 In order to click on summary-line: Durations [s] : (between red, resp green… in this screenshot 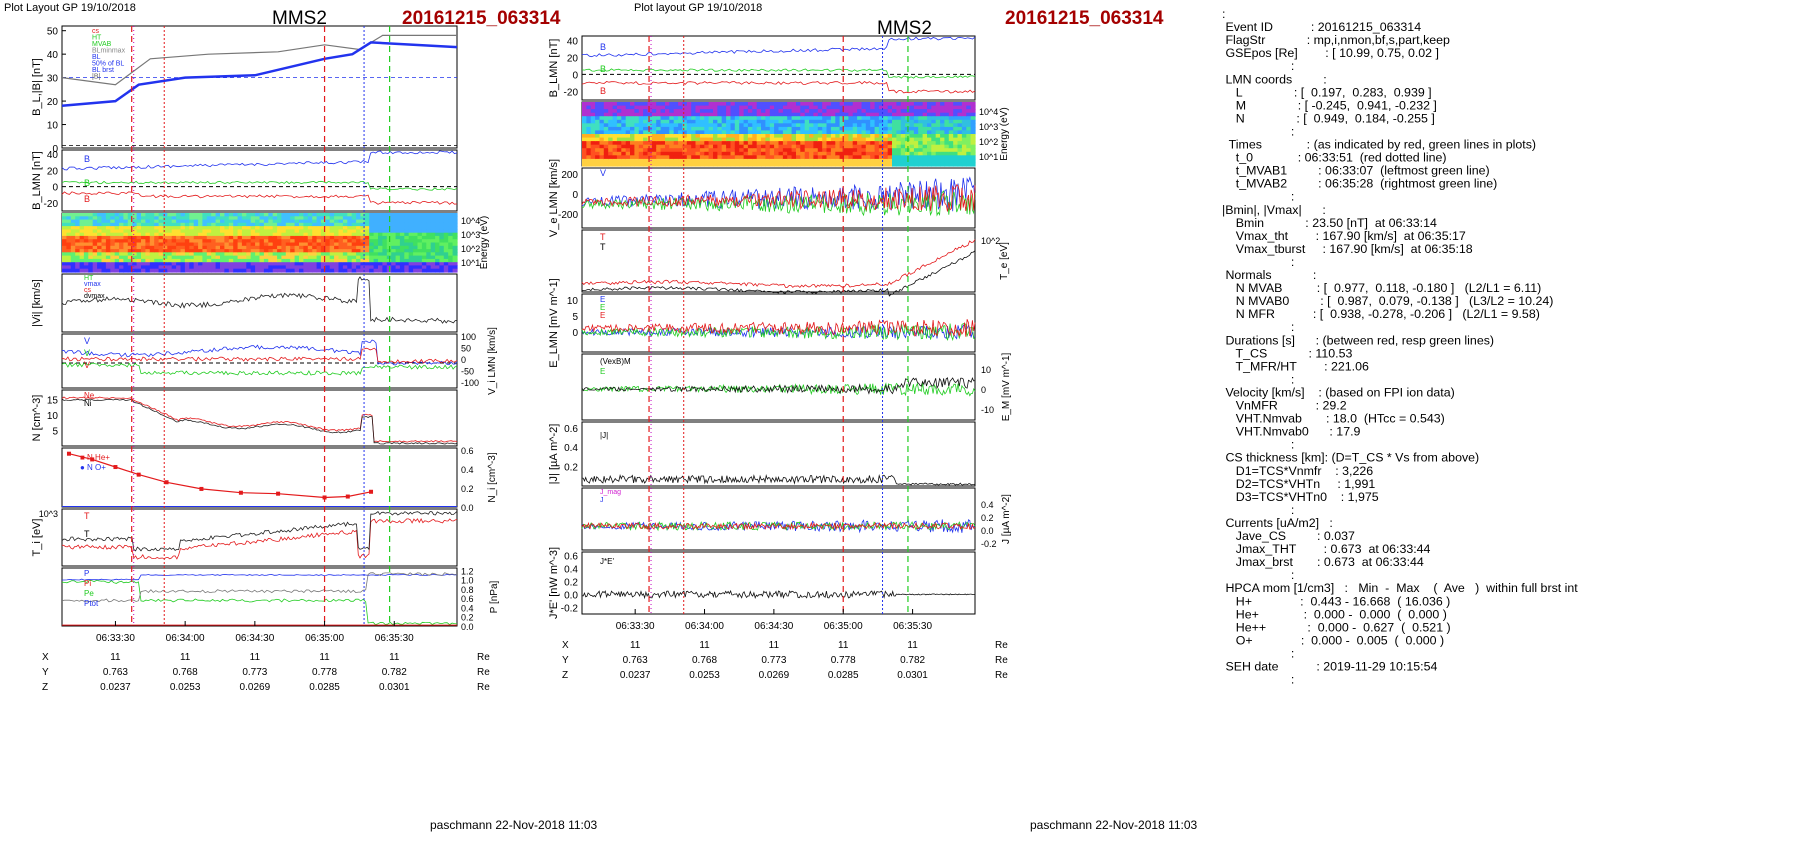, I will do `click(1358, 340)`.